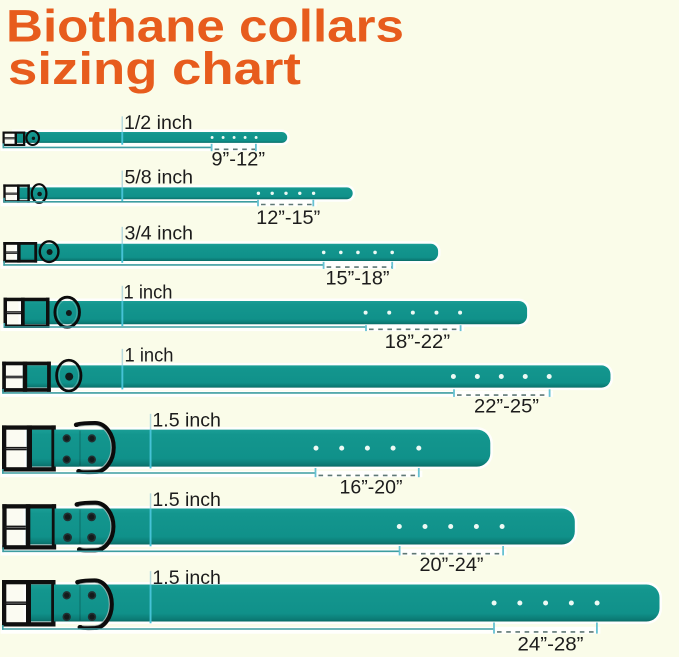  What do you see at coordinates (551, 643) in the screenshot?
I see `svg-text: 24”-28”` at bounding box center [551, 643].